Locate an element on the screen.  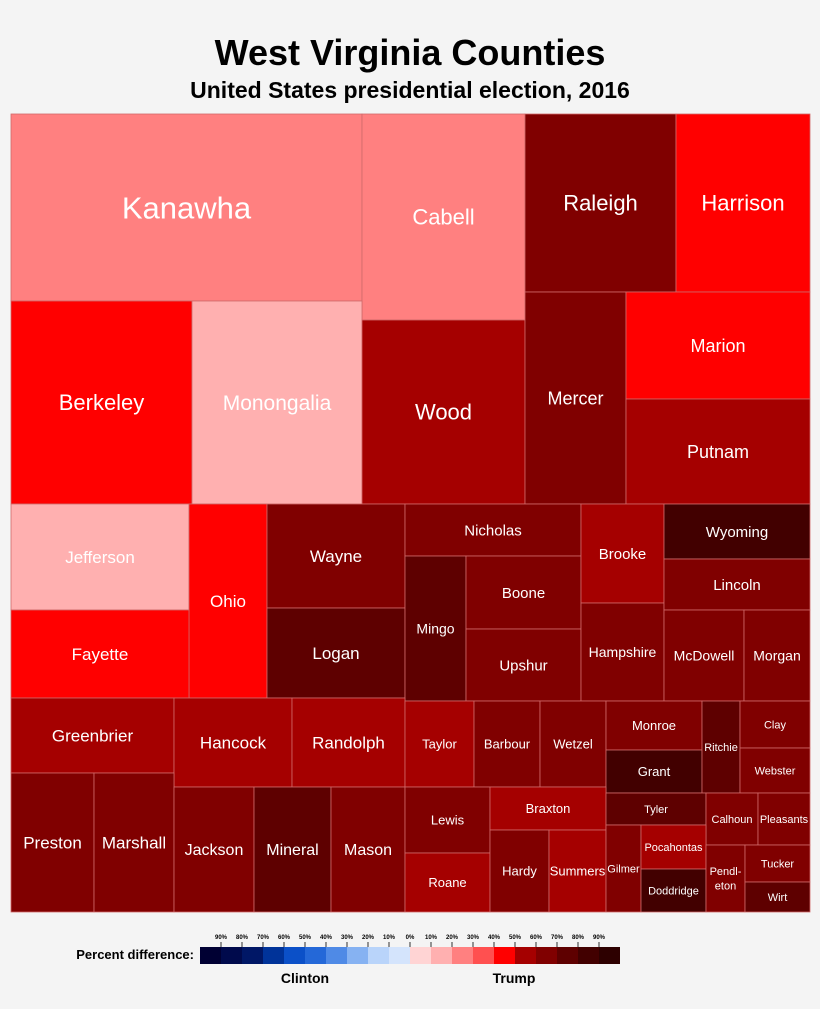
county-tile-doddridge is located at coordinates (673, 890).